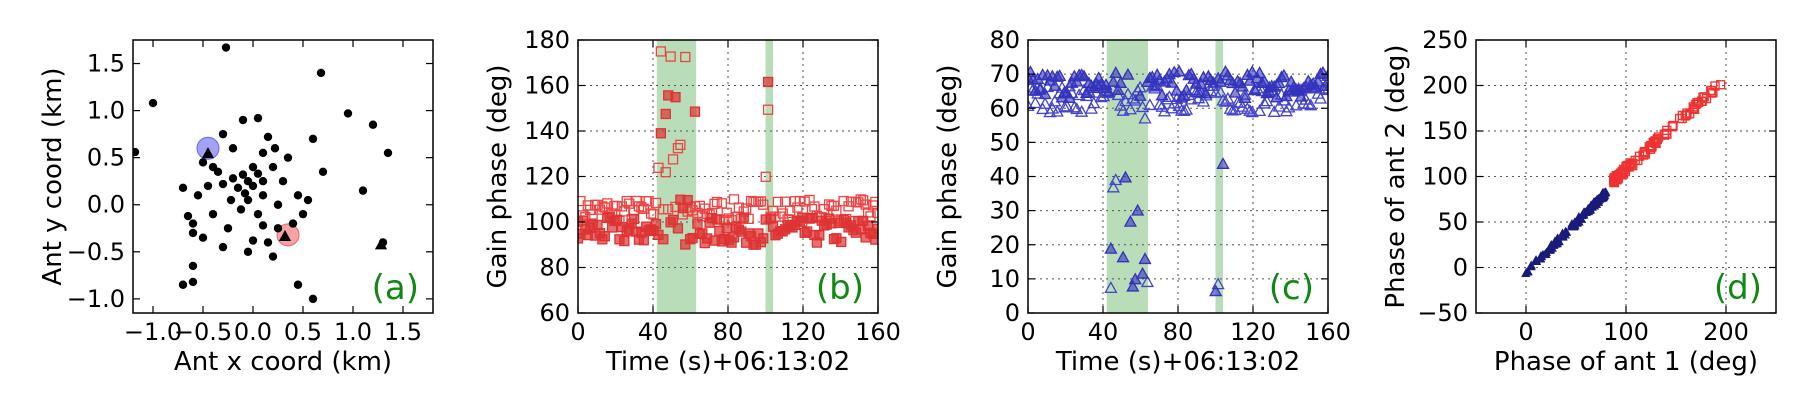 This screenshot has height=400, width=1800. Describe the element at coordinates (106, 158) in the screenshot. I see `y-tick-label: 0.5` at that location.